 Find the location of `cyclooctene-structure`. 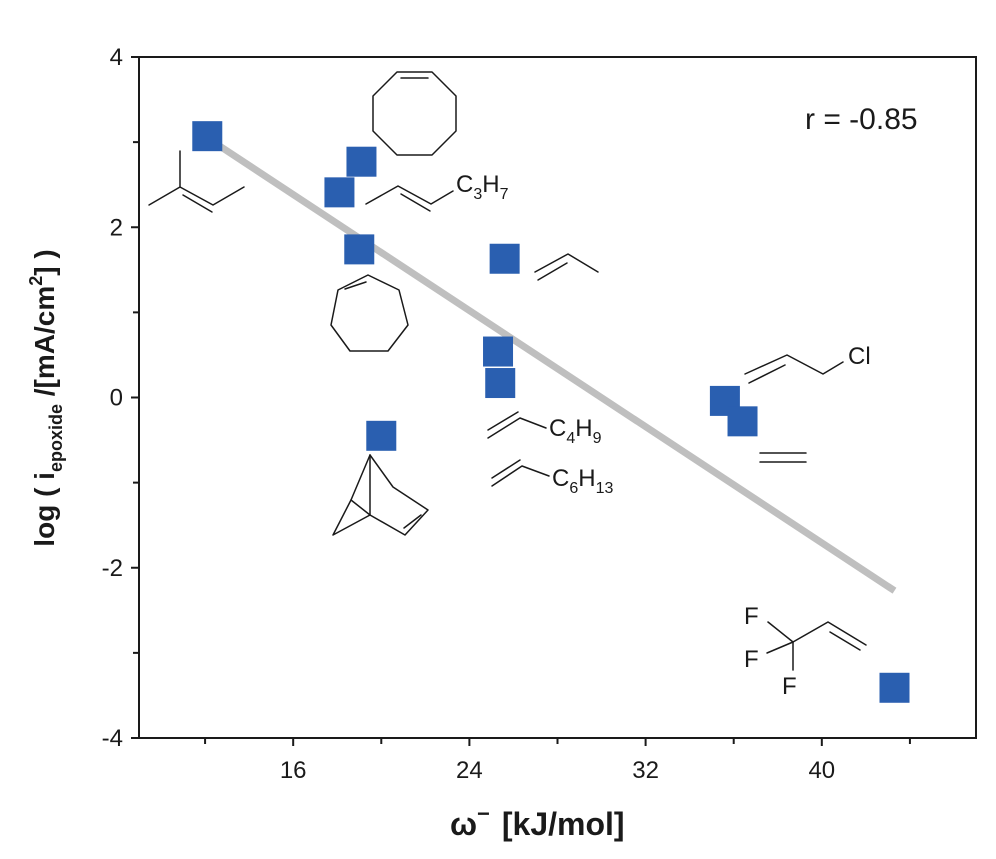

cyclooctene-structure is located at coordinates (414, 113).